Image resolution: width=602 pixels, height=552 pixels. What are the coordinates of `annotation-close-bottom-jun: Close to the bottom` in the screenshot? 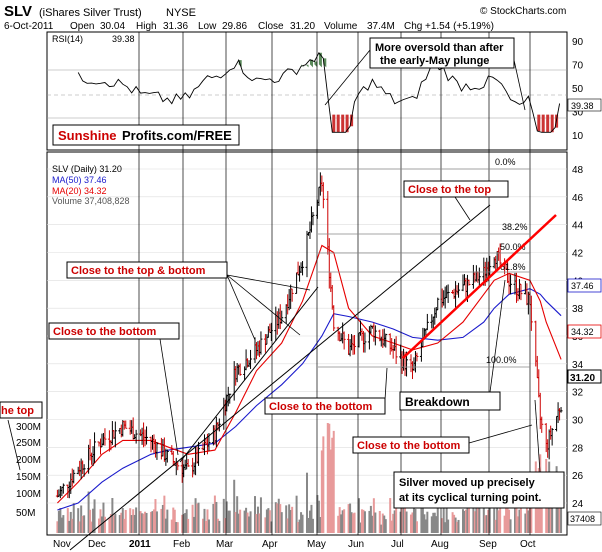 It's located at (326, 391).